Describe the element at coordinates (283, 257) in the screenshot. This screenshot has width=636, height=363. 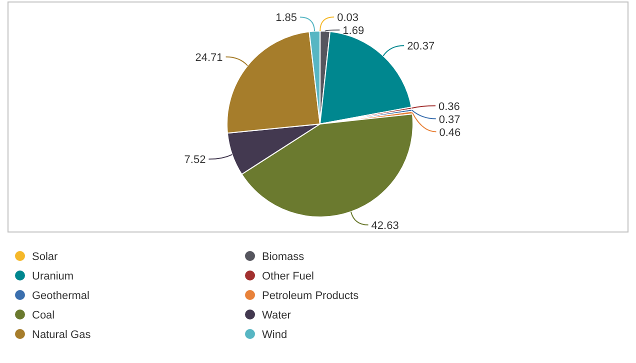
I see `legend-label: Biomass` at that location.